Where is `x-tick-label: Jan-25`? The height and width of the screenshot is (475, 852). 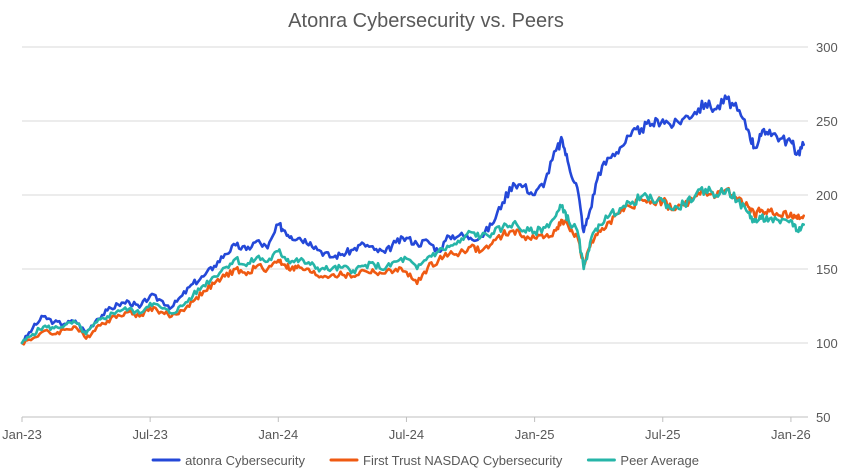 x-tick-label: Jan-25 is located at coordinates (535, 434).